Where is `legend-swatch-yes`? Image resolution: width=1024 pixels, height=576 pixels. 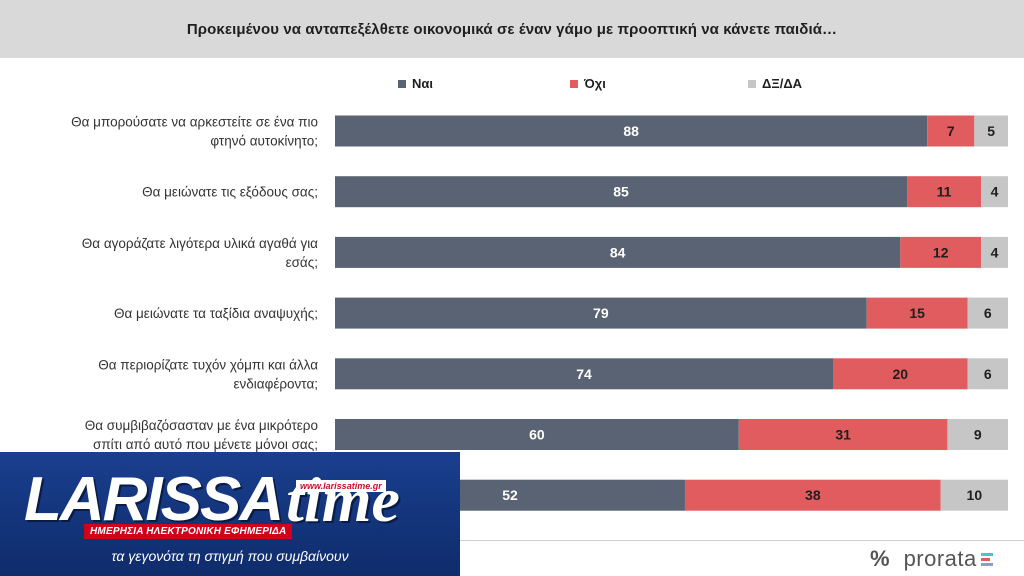
legend-swatch-yes is located at coordinates (402, 83).